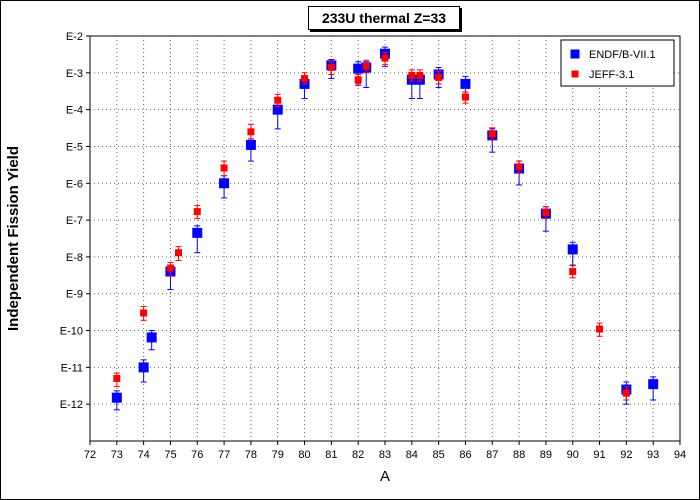 This screenshot has width=700, height=500. What do you see at coordinates (90, 455) in the screenshot?
I see `x-tick-label: 72` at bounding box center [90, 455].